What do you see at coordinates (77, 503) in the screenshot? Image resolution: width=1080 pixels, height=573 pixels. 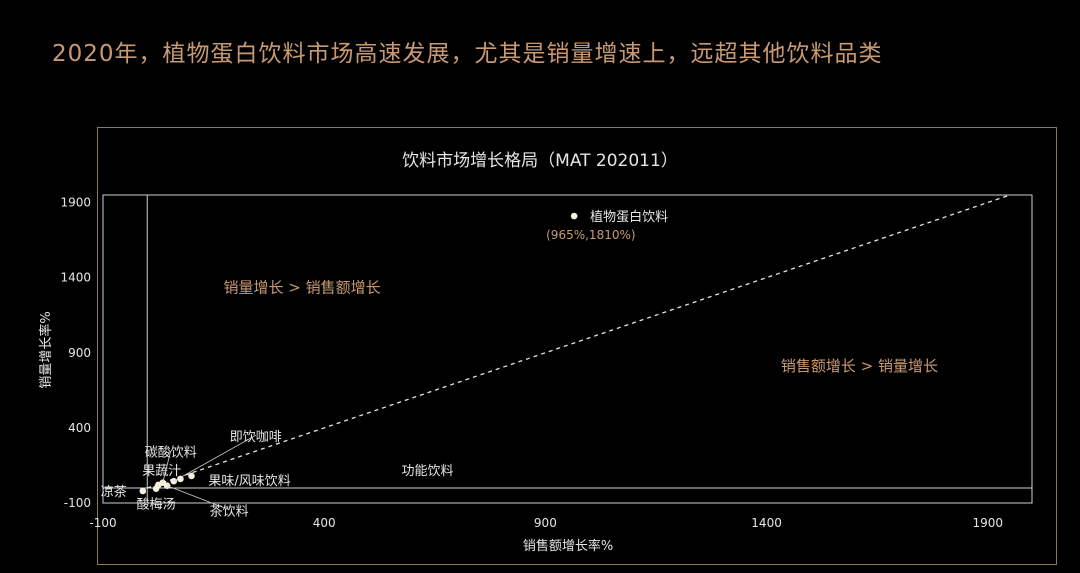 I see `y-tick-label: -100` at bounding box center [77, 503].